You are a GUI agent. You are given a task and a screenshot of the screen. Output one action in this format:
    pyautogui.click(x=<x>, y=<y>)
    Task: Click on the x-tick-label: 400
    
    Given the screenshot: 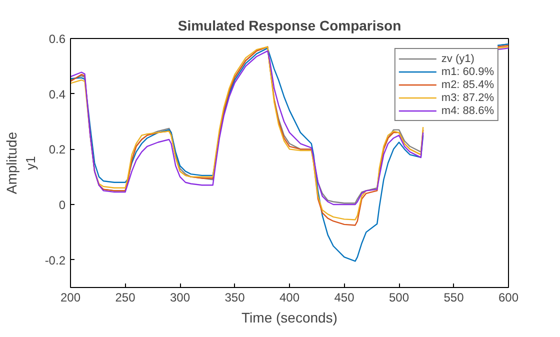 What is the action you would take?
    pyautogui.click(x=289, y=297)
    